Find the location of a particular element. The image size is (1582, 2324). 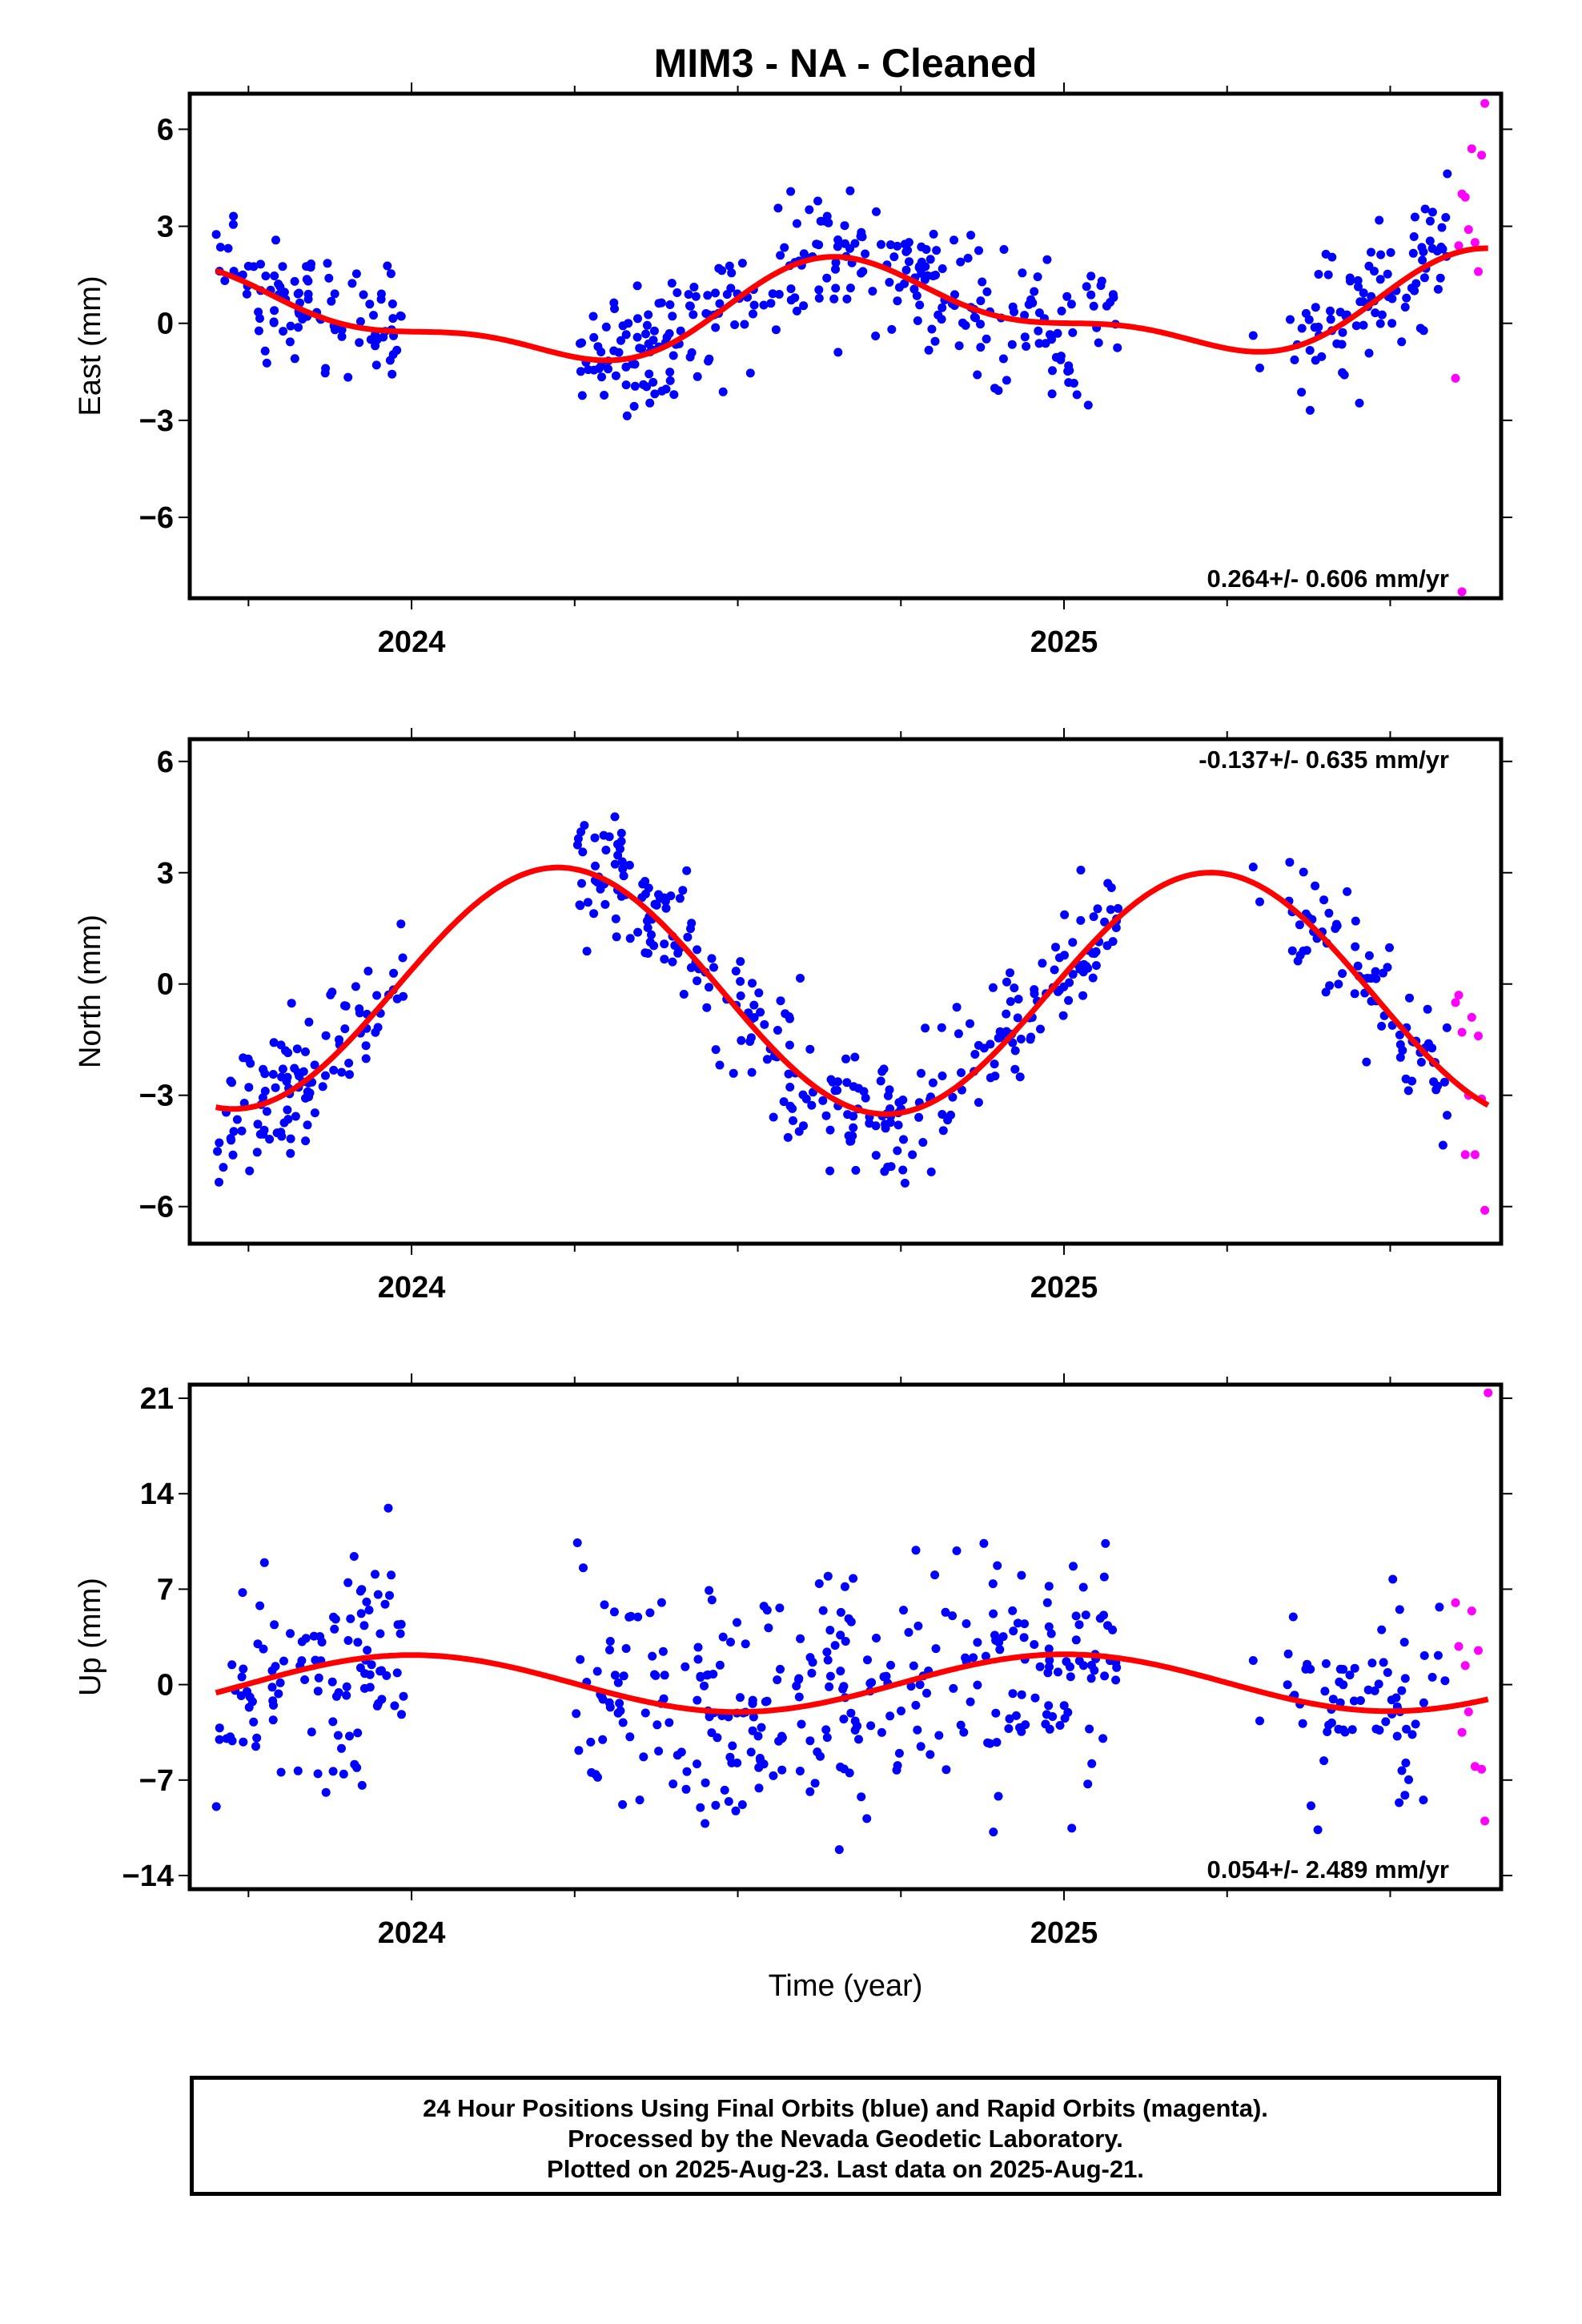

y-axis-label: Up (mm) is located at coordinates (91, 1637).